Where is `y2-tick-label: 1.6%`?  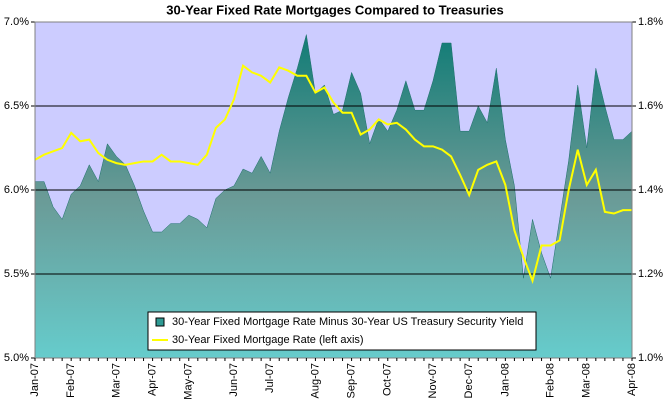
y2-tick-label: 1.6% is located at coordinates (650, 106).